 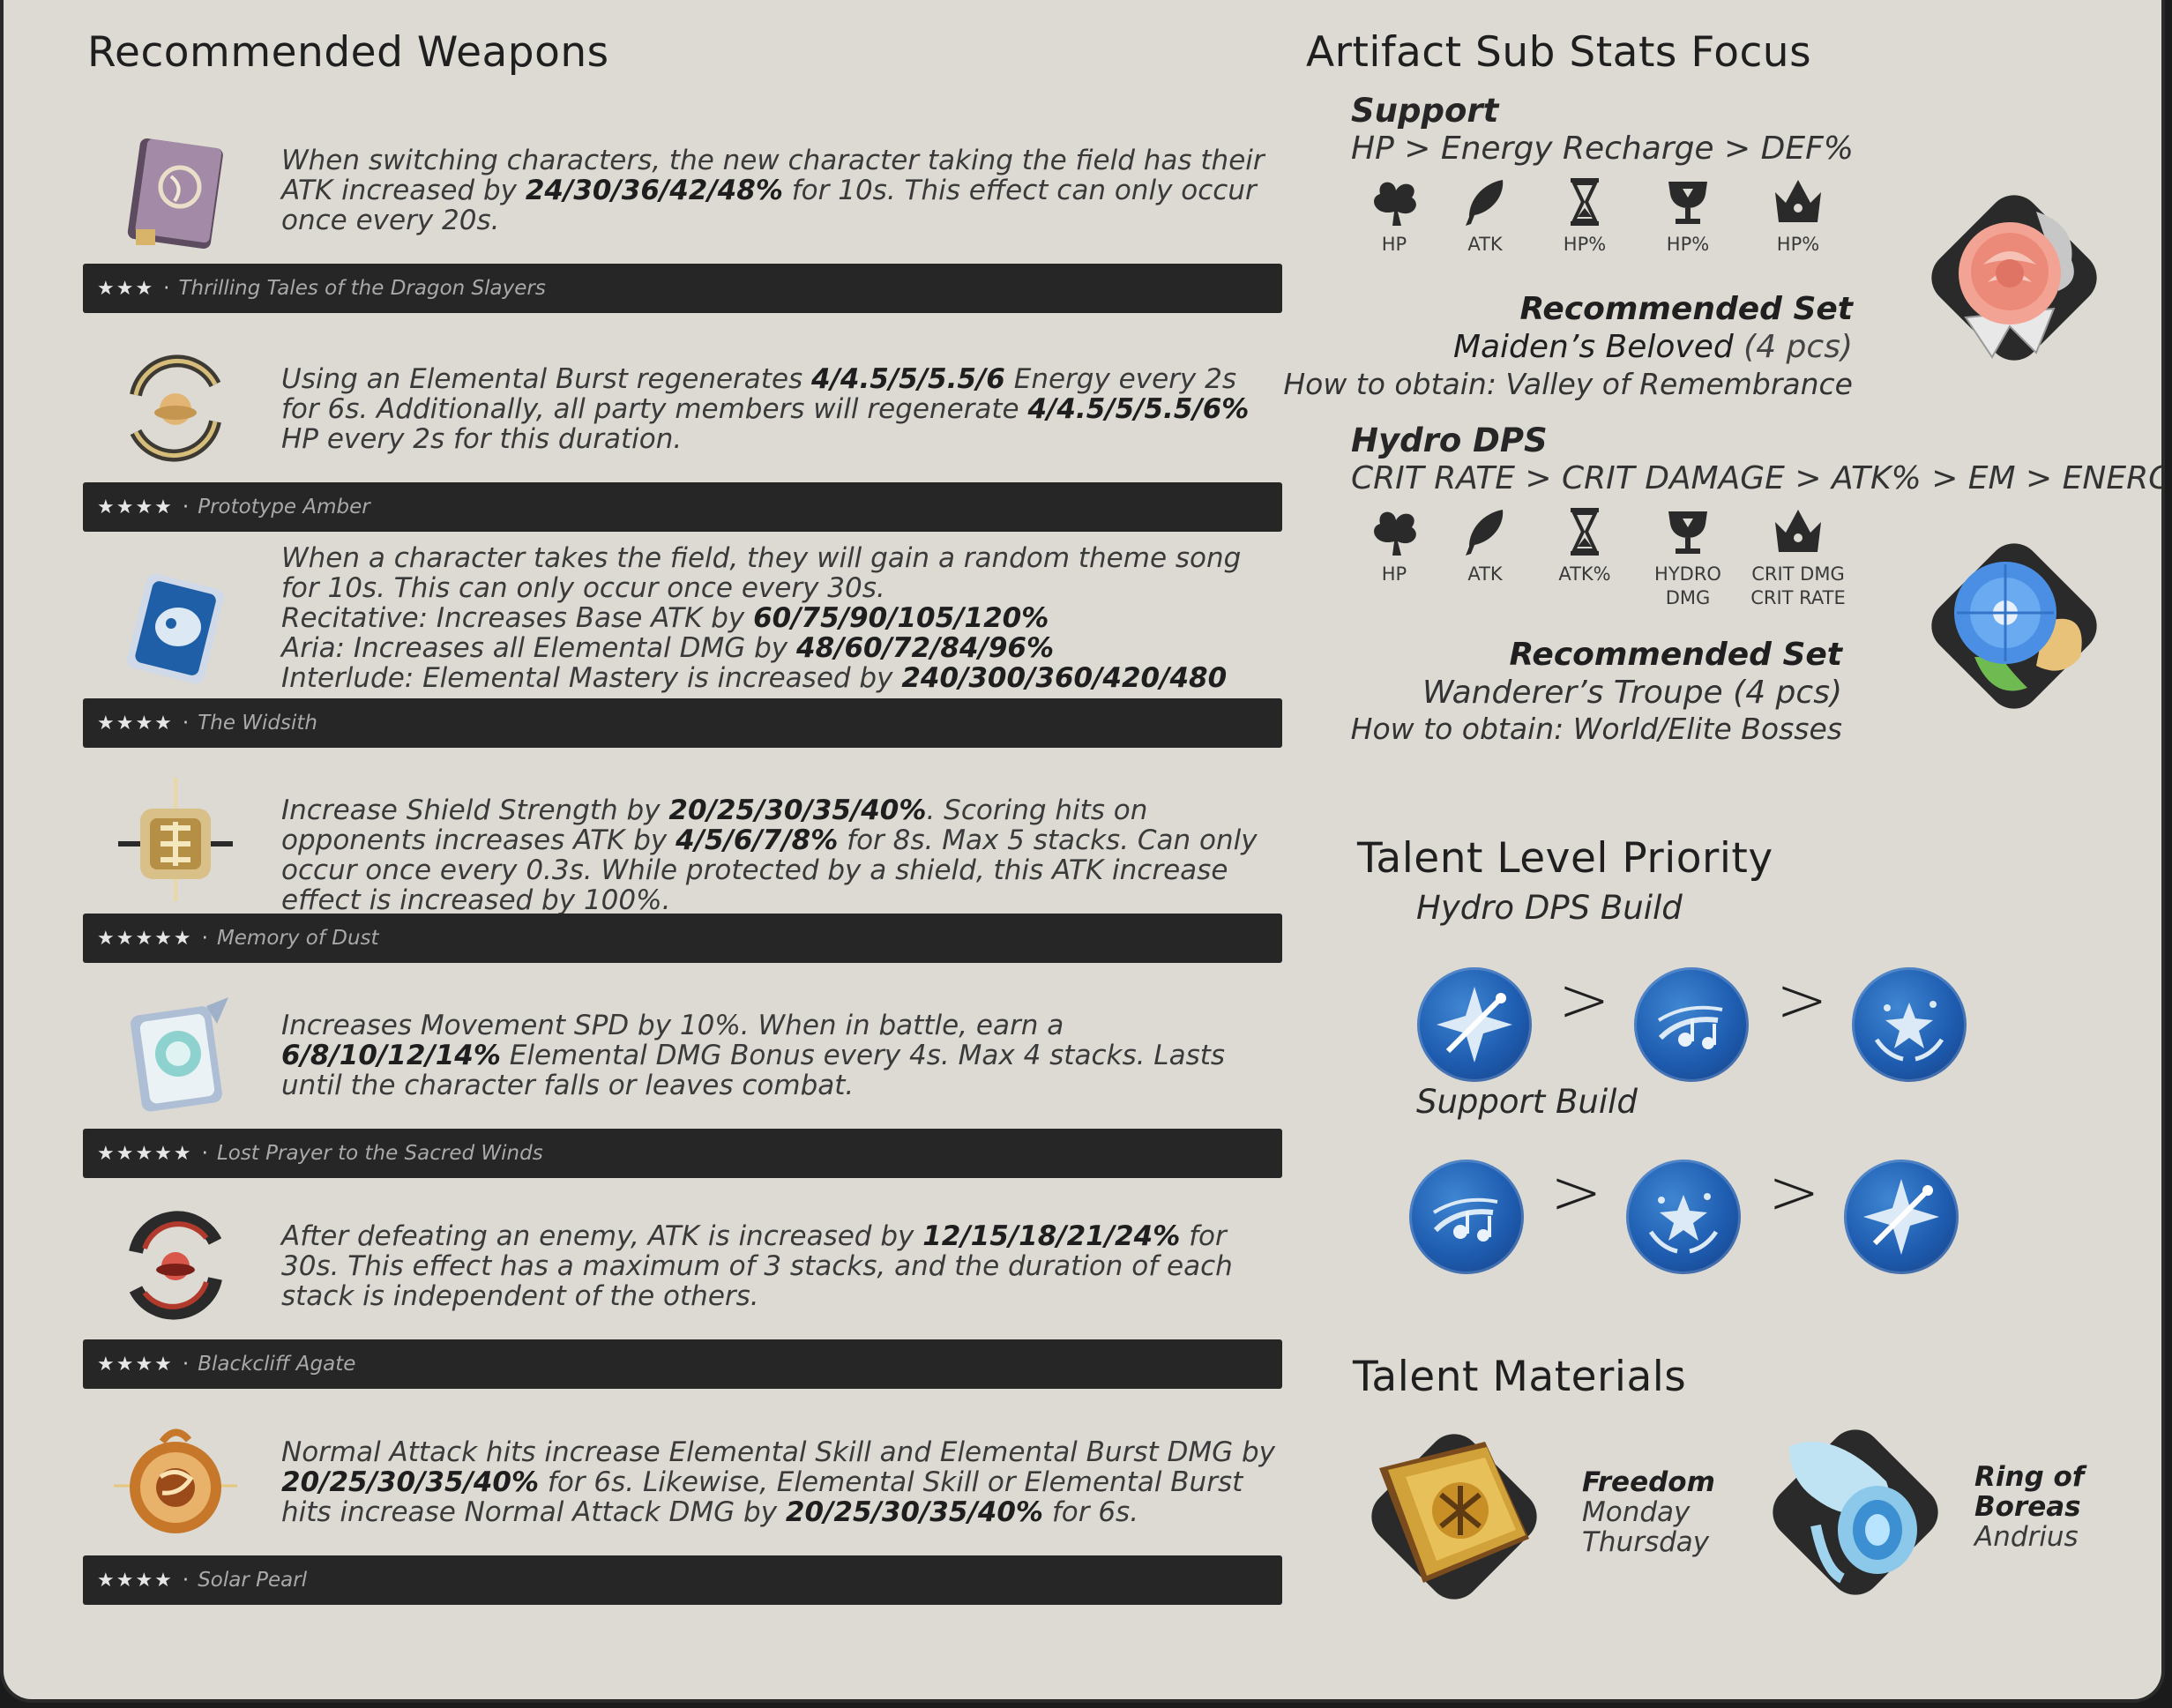 I want to click on boreas-text: Ring of Boreas Andrius, so click(x=2029, y=1507).